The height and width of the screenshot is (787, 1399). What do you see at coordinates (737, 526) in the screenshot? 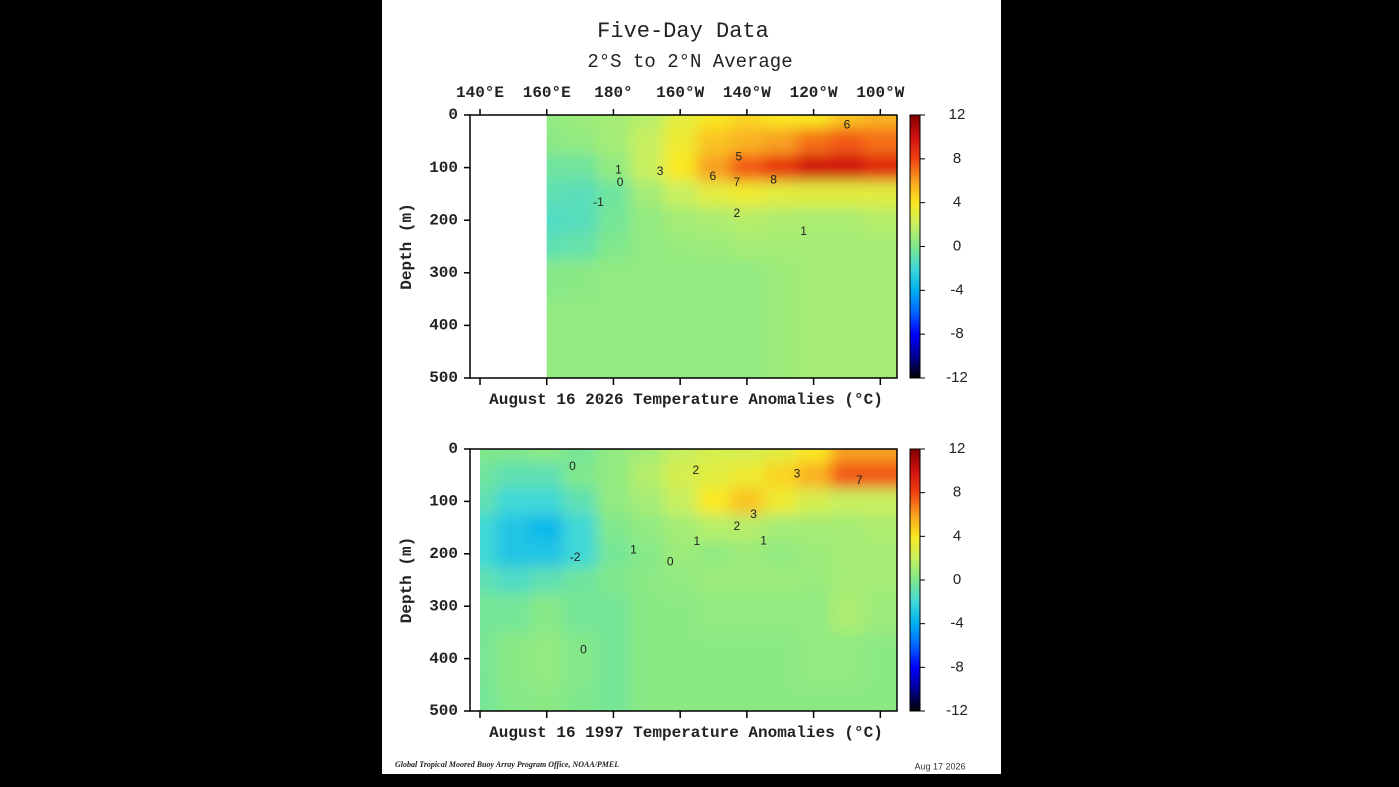
I see `contour-label: 2` at bounding box center [737, 526].